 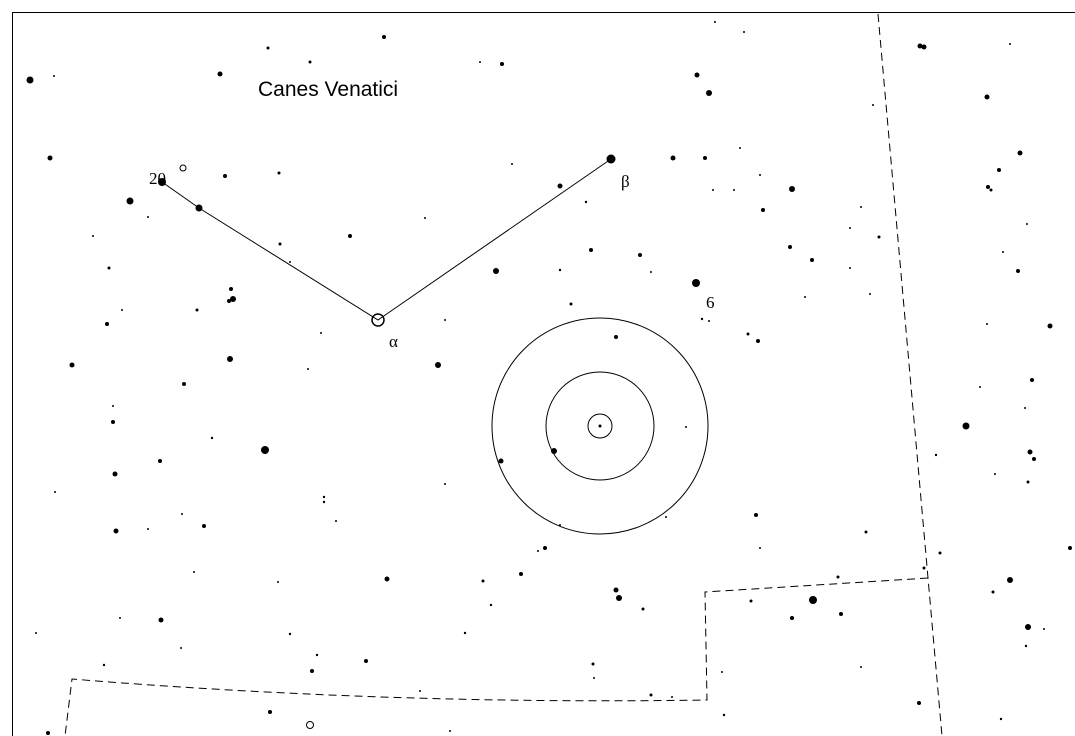 I want to click on star-label: β, so click(x=625, y=181).